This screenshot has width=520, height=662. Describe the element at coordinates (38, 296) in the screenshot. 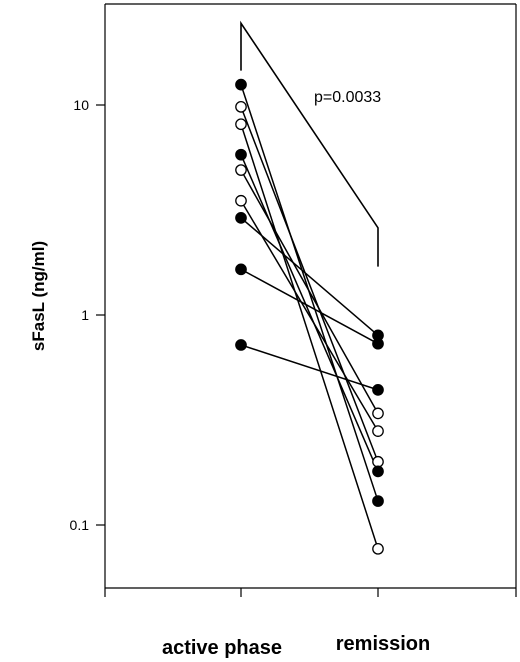

I see `y-axis-title: sFasL (ng/ml)` at that location.